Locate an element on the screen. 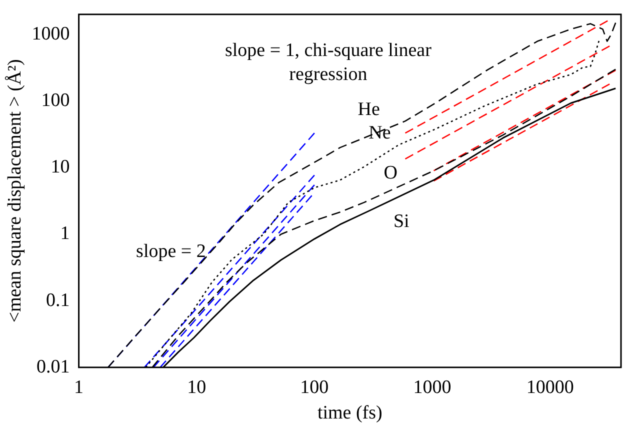 The height and width of the screenshot is (429, 627). series-label: Ne is located at coordinates (379, 133).